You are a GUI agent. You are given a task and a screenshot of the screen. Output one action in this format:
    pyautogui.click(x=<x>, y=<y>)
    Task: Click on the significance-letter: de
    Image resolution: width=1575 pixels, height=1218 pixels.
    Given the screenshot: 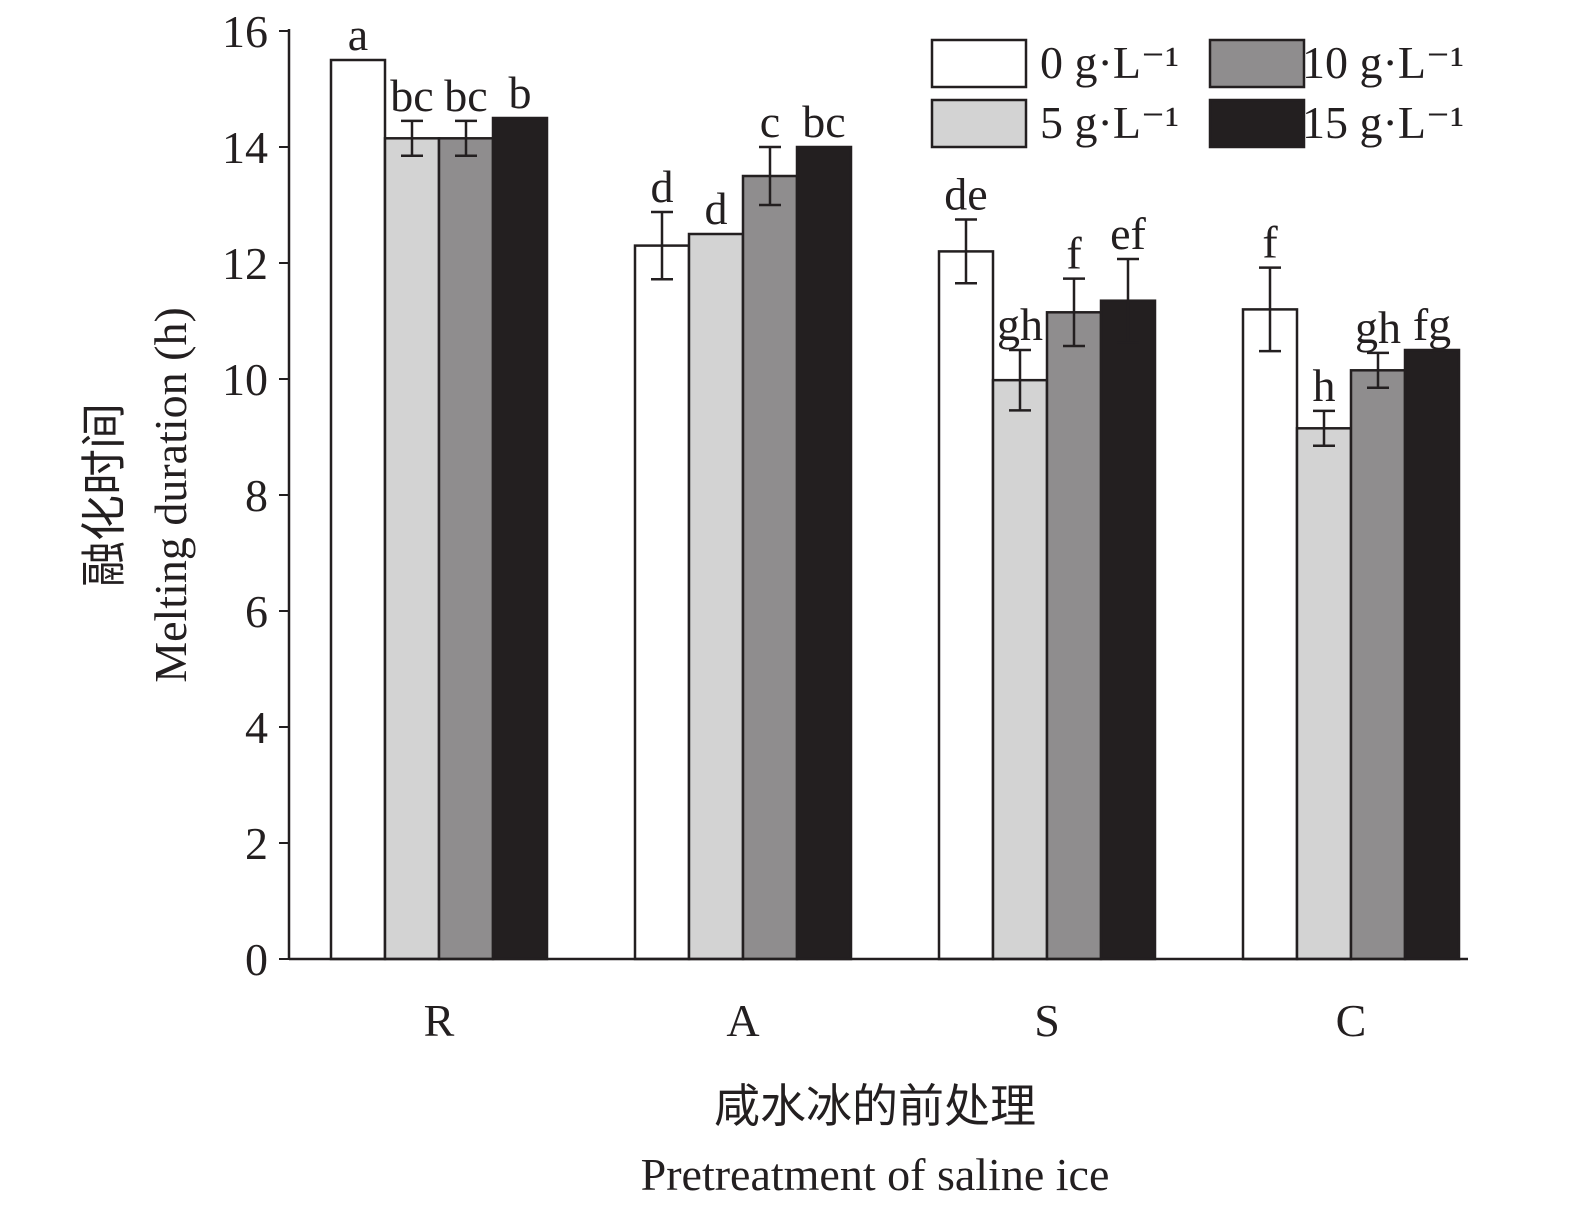 What is the action you would take?
    pyautogui.click(x=965, y=194)
    